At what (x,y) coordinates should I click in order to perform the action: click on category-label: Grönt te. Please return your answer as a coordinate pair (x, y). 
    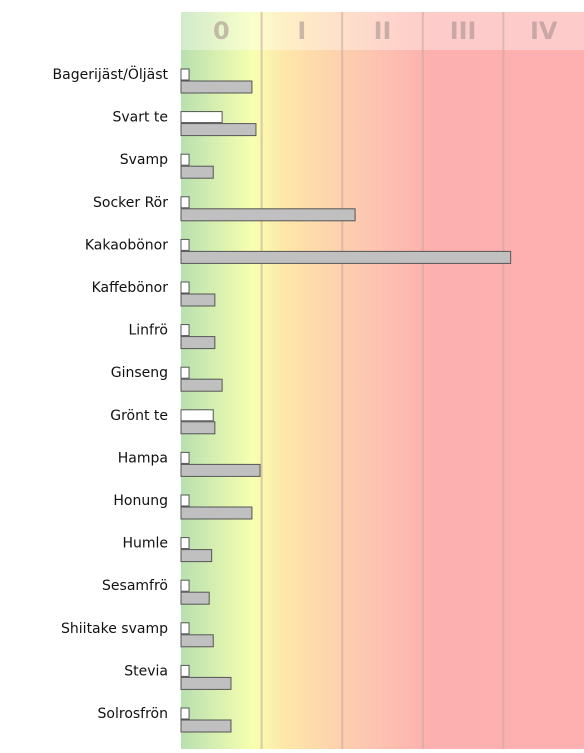
    Looking at the image, I should click on (139, 416).